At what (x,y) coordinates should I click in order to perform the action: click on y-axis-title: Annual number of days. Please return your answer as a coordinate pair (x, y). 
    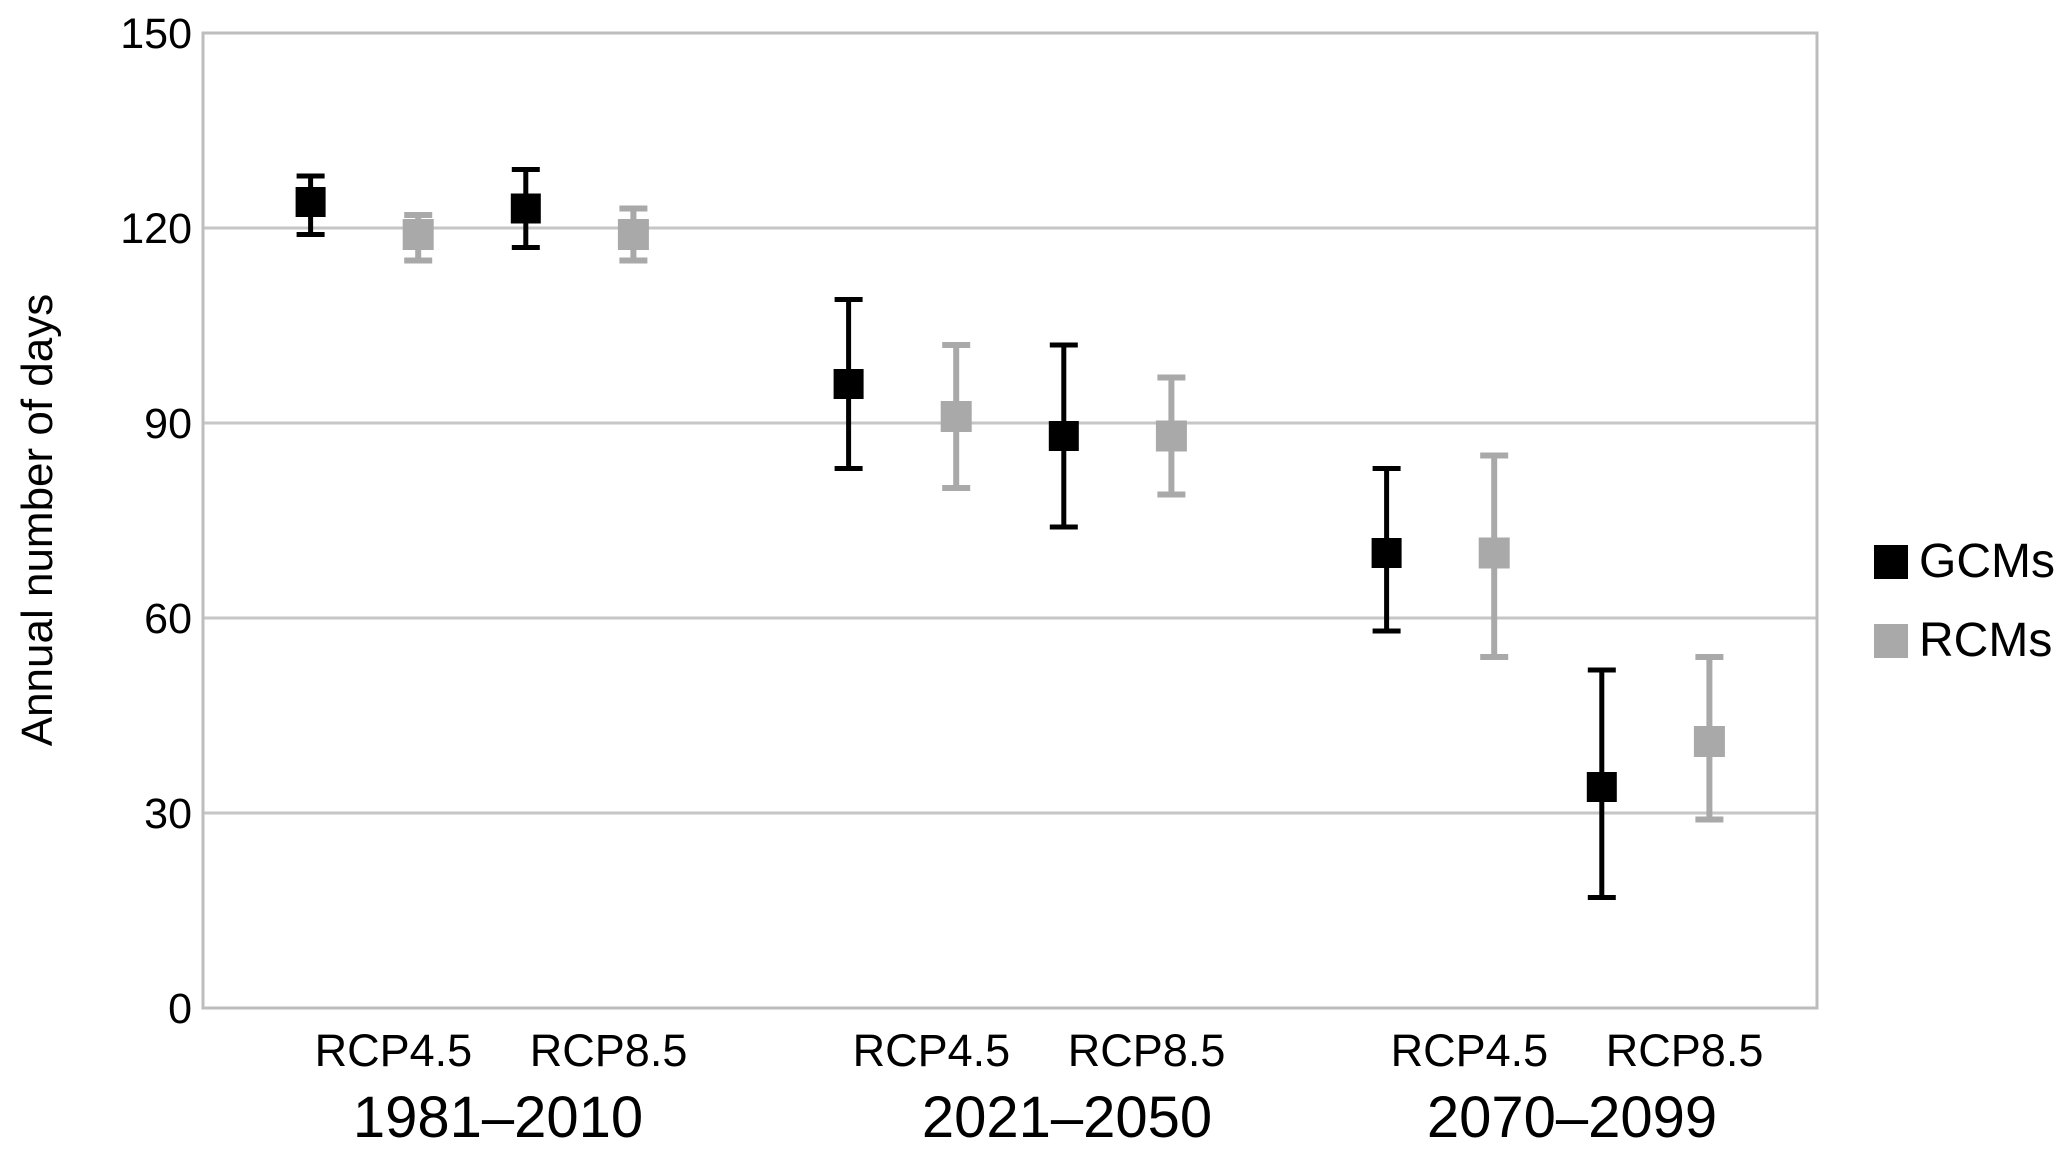
    Looking at the image, I should click on (37, 520).